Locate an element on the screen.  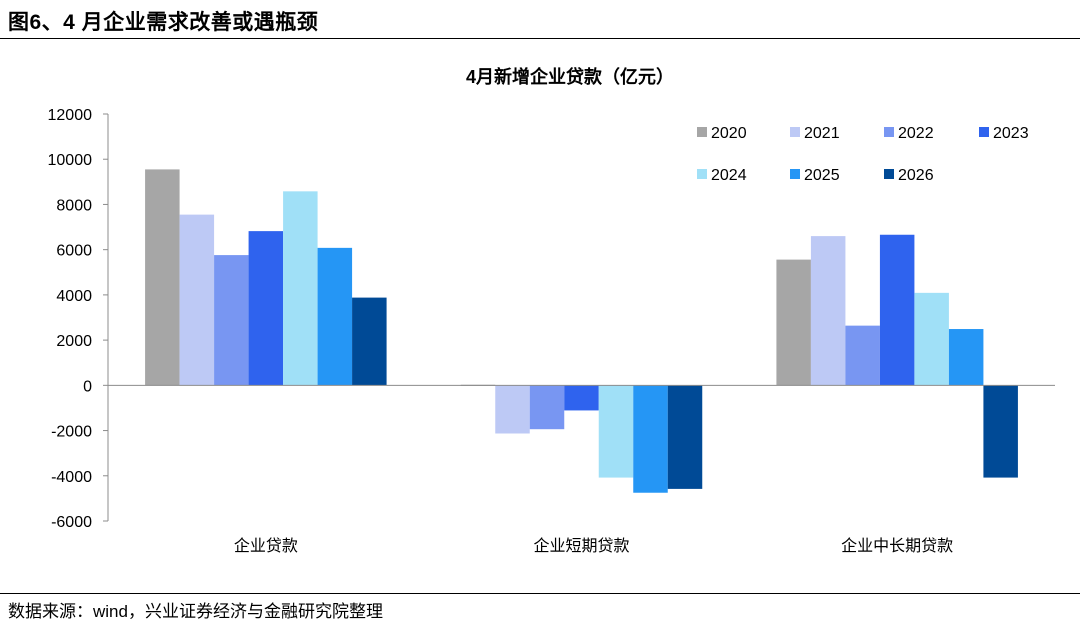
legend-label-2022: 2022 is located at coordinates (916, 133).